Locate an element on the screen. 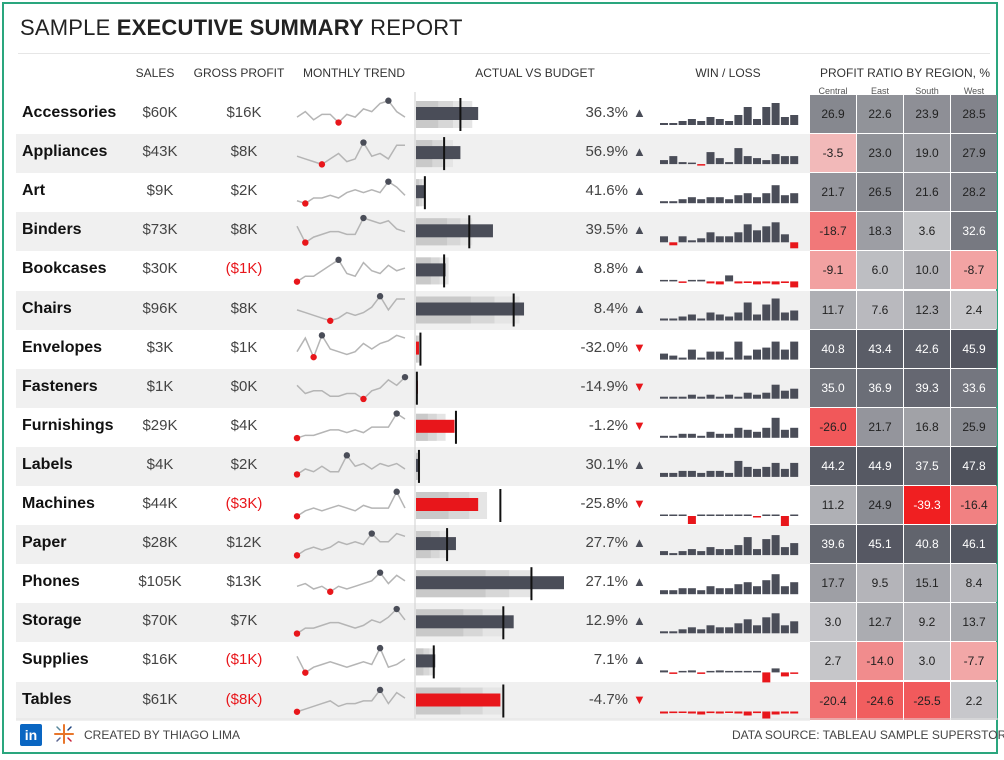 This screenshot has width=1004, height=760. sales-value: $9K is located at coordinates (160, 191).